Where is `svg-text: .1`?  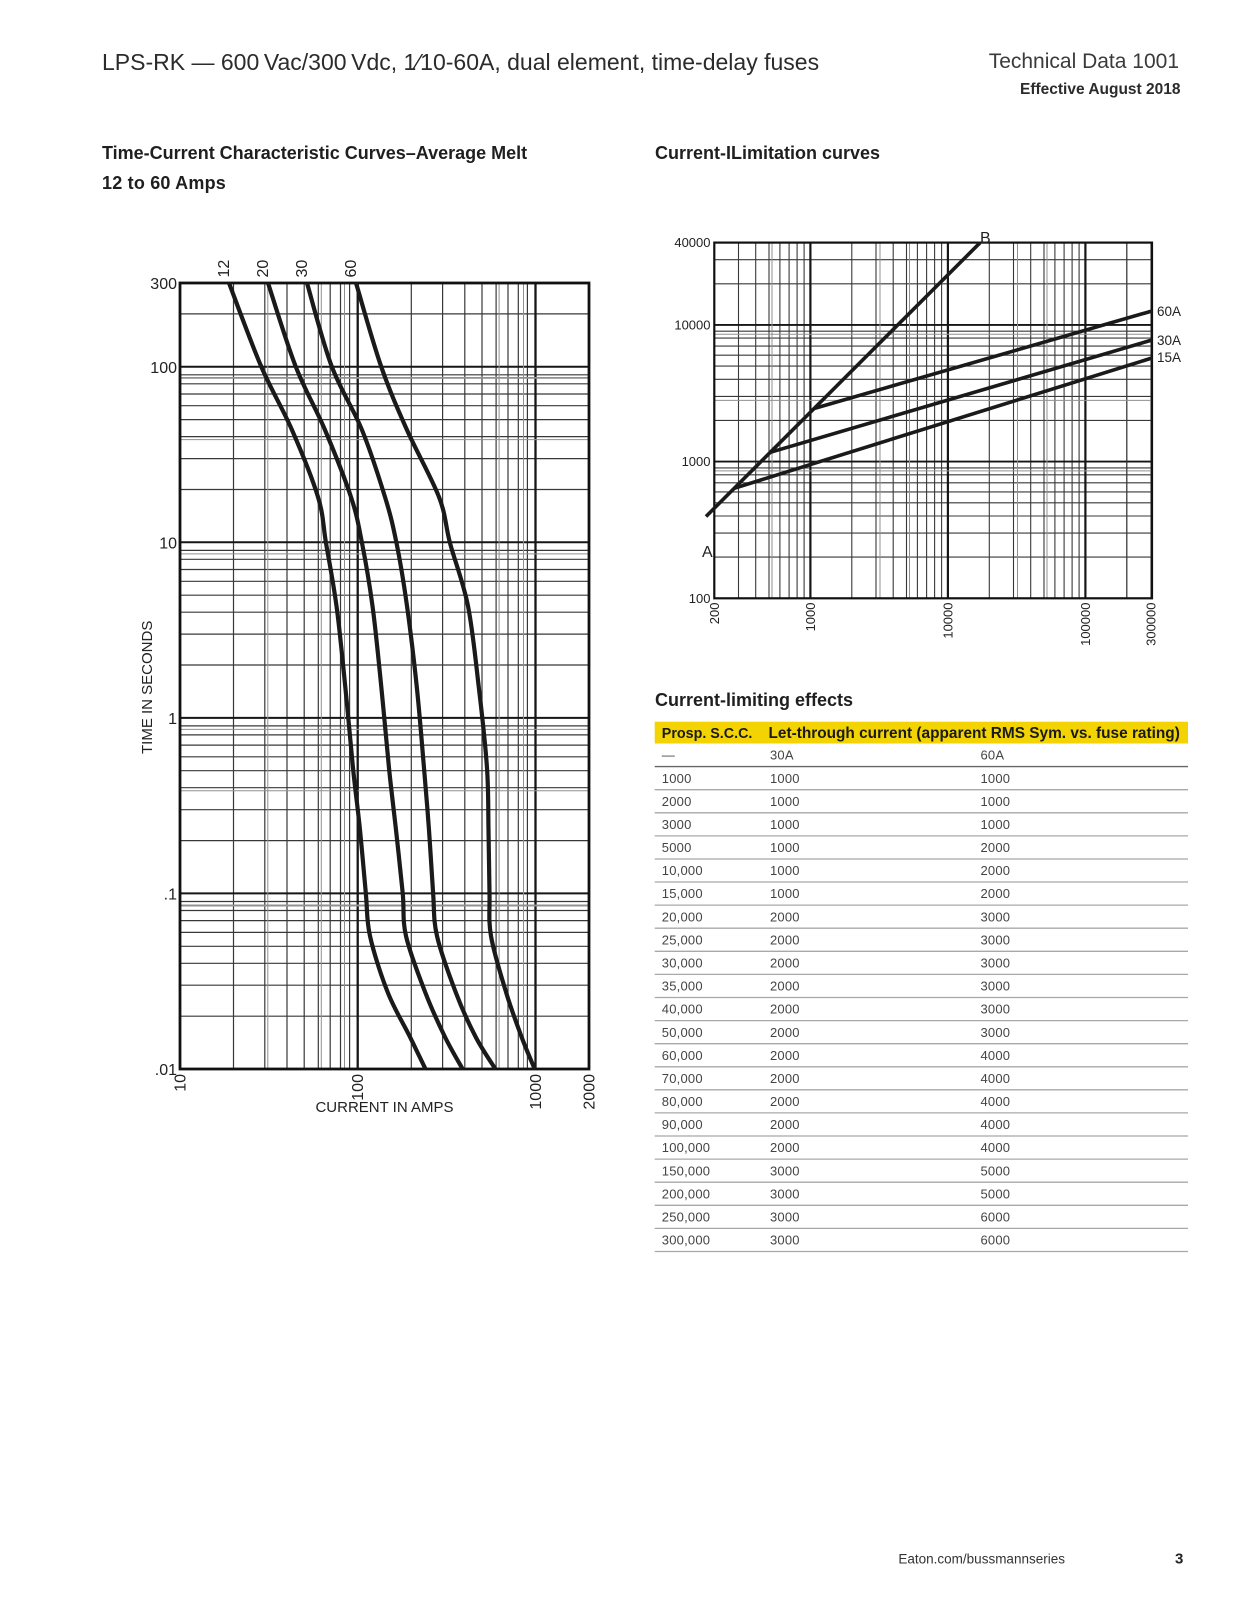
svg-text: .1 is located at coordinates (170, 894).